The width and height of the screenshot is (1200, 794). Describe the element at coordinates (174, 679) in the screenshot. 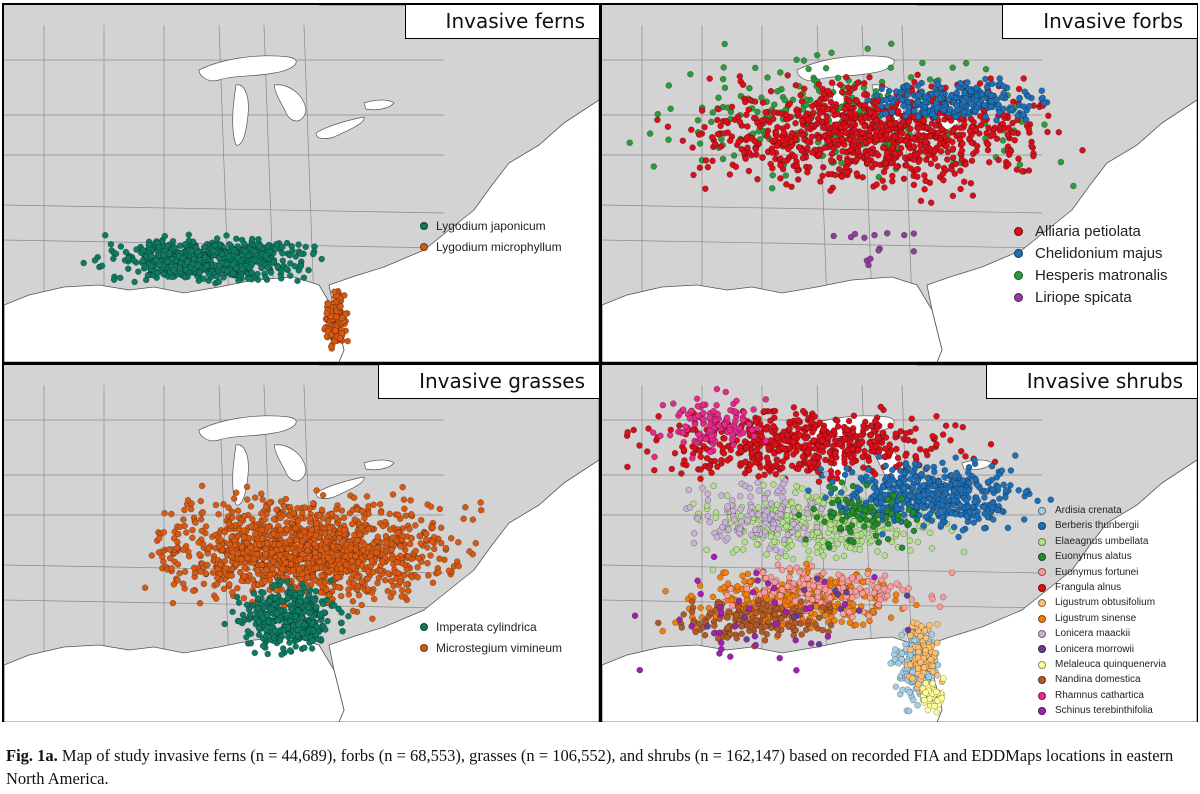

I see `gulf-area` at that location.